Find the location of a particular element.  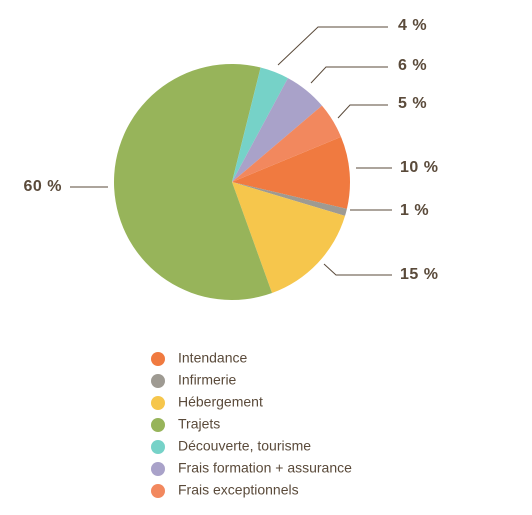

legend-label: Intendance is located at coordinates (212, 358).